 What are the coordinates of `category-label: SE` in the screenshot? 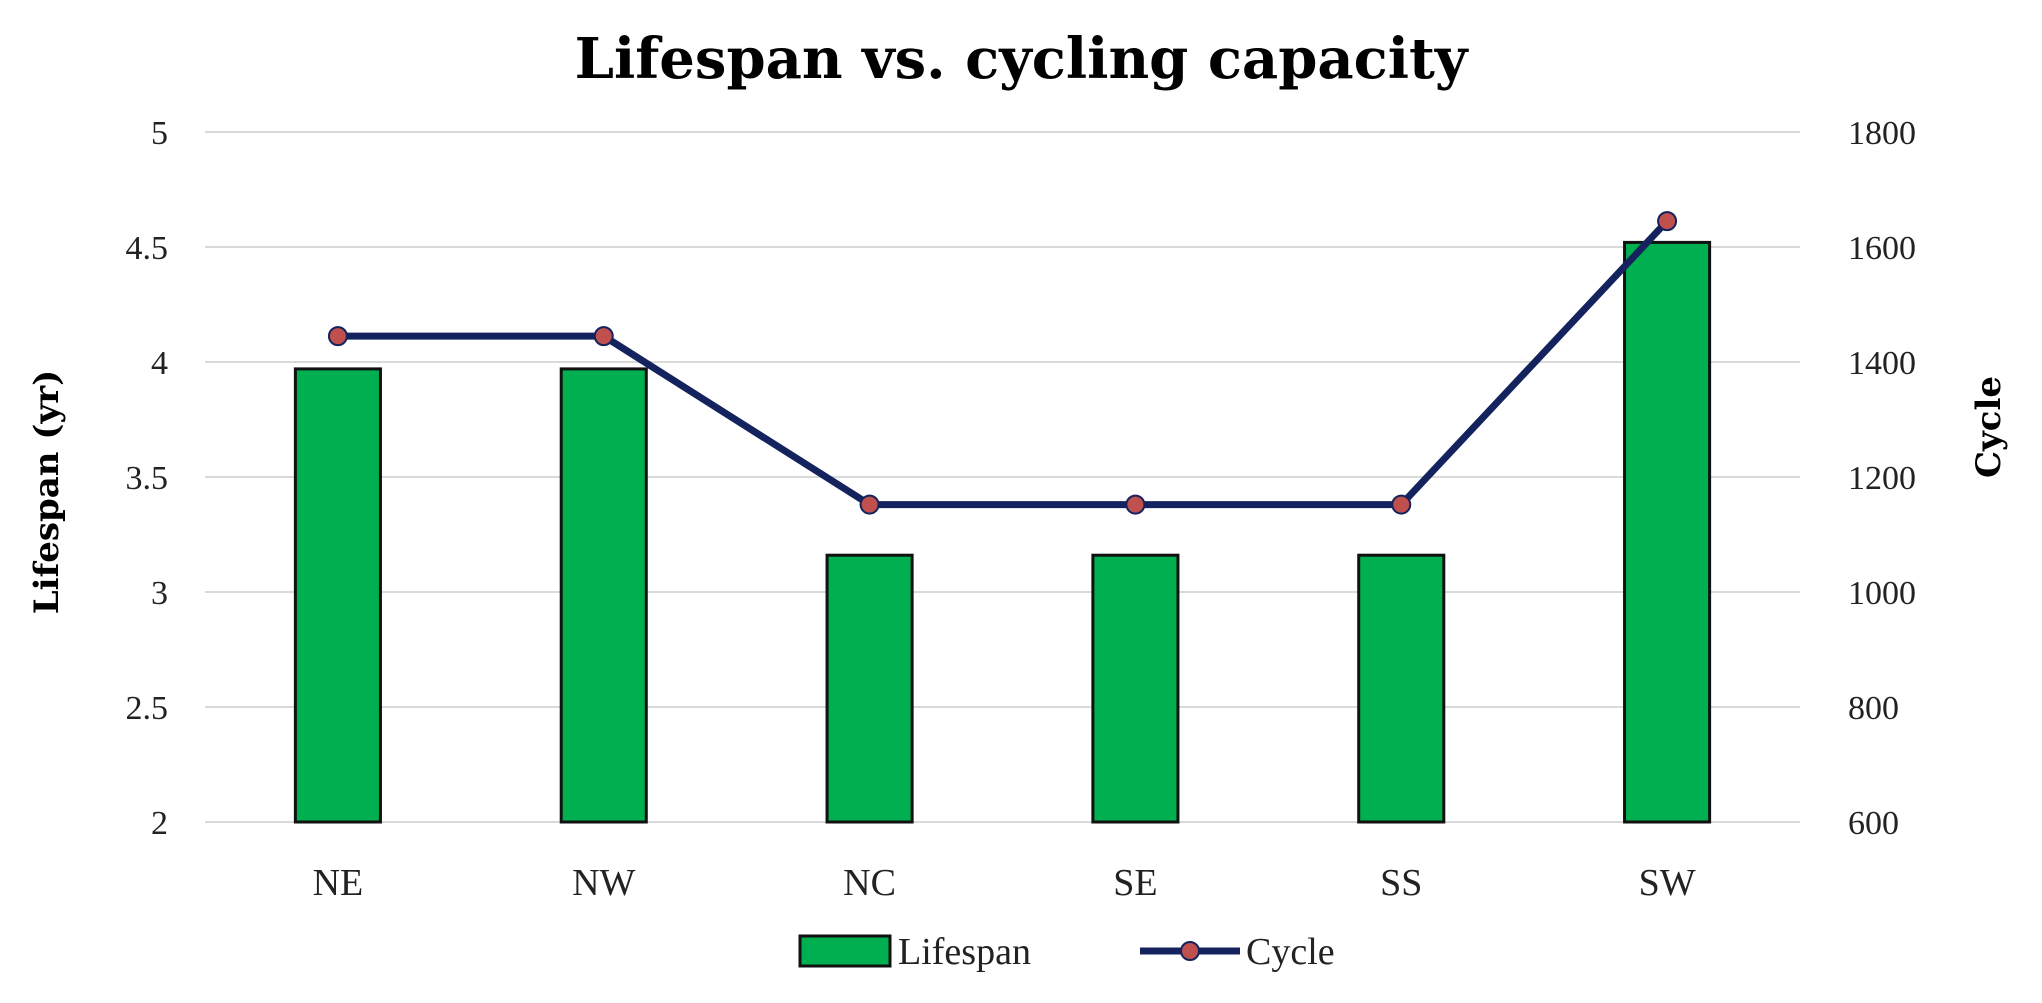 It's located at (1135, 883).